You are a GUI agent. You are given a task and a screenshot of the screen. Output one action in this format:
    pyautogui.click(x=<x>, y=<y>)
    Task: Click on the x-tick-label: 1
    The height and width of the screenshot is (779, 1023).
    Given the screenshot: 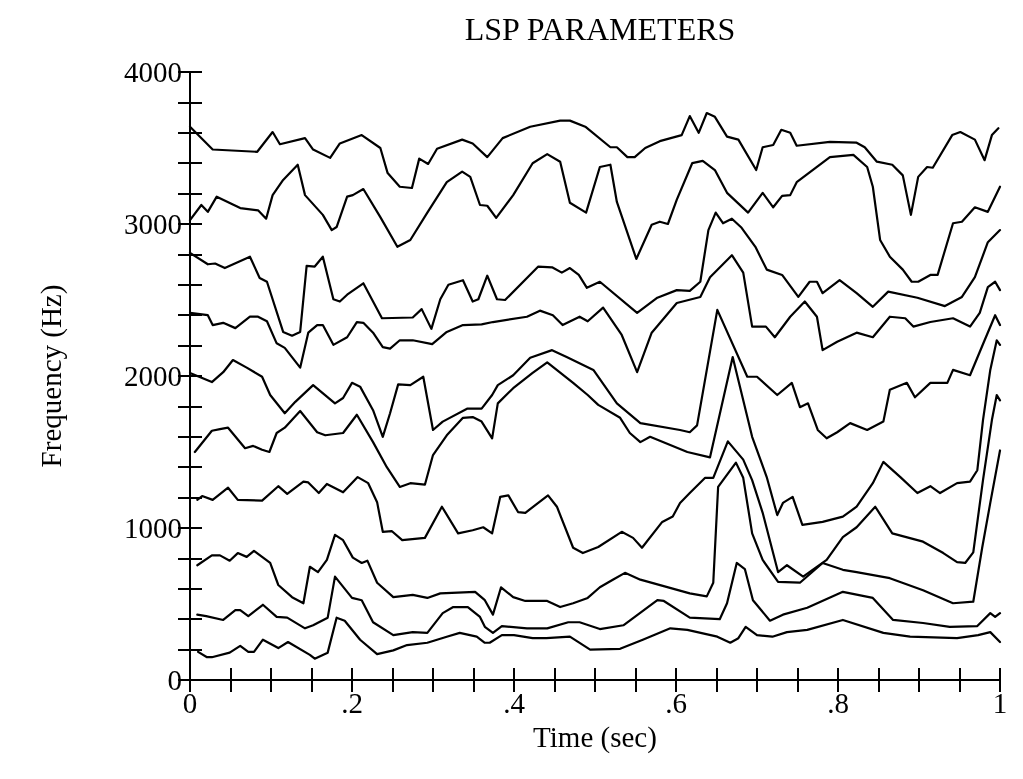 What is the action you would take?
    pyautogui.click(x=1000, y=702)
    